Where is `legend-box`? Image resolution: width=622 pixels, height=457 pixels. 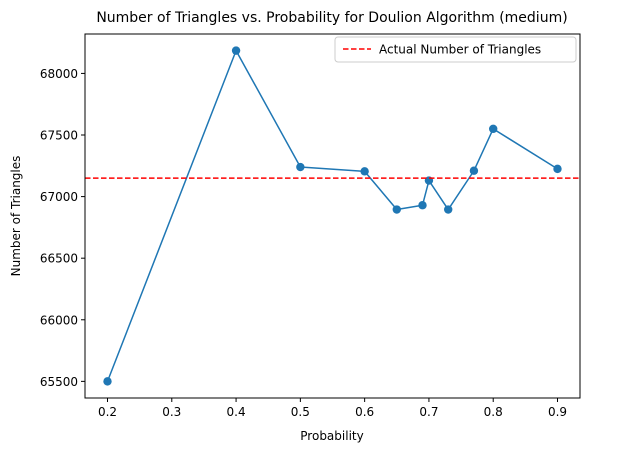 legend-box is located at coordinates (455, 49).